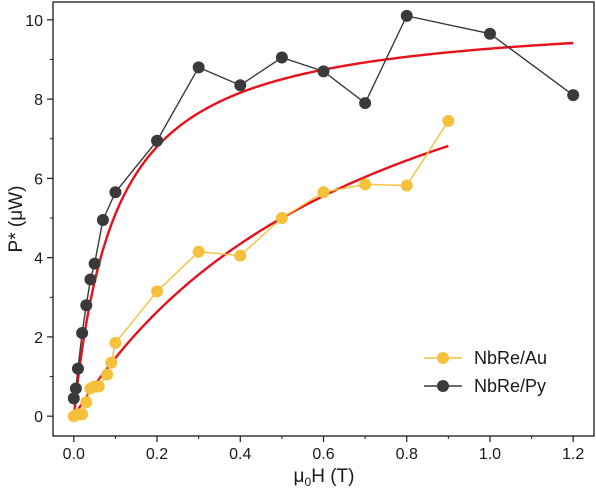 This screenshot has width=596, height=494. Describe the element at coordinates (38, 100) in the screenshot. I see `y-tick-label: 8` at that location.